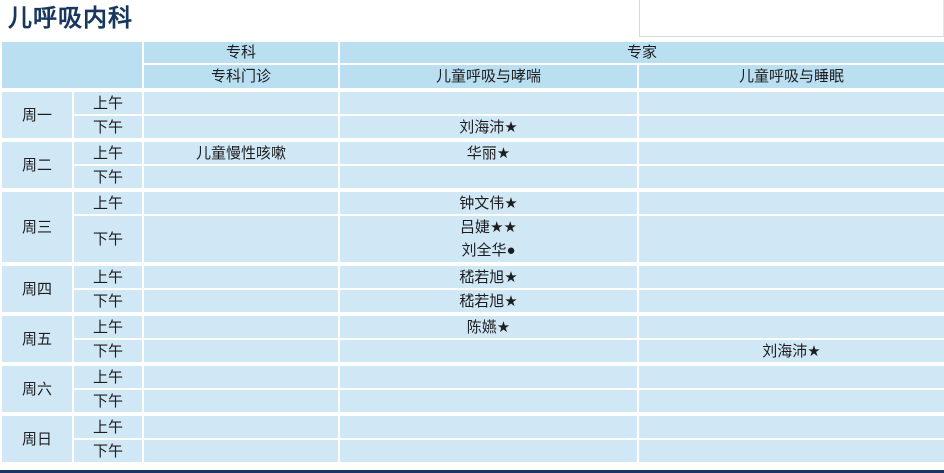  What do you see at coordinates (488, 326) in the screenshot?
I see `schedule-cell: 陈嬿★` at bounding box center [488, 326].